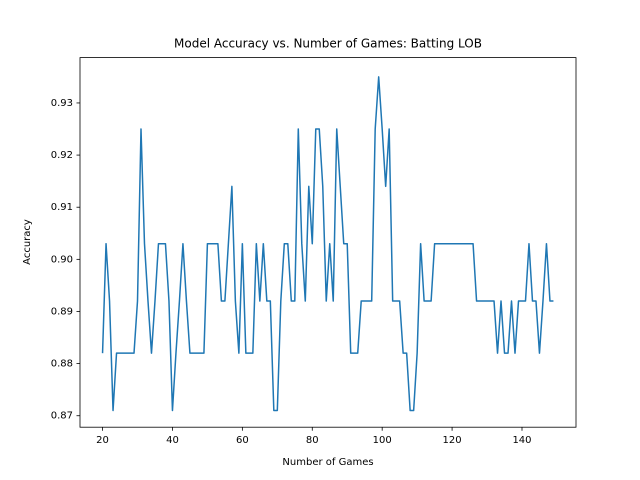 The width and height of the screenshot is (640, 480). What do you see at coordinates (382, 440) in the screenshot?
I see `x-tick-label: 100` at bounding box center [382, 440].